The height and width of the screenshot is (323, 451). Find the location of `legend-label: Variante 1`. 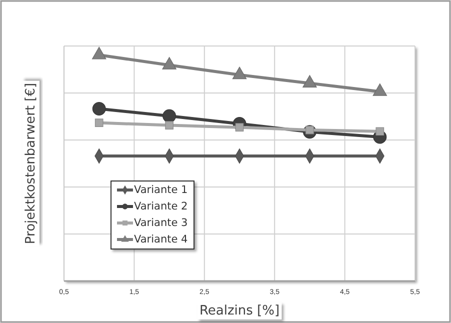

legend-label: Variante 1 is located at coordinates (161, 190).